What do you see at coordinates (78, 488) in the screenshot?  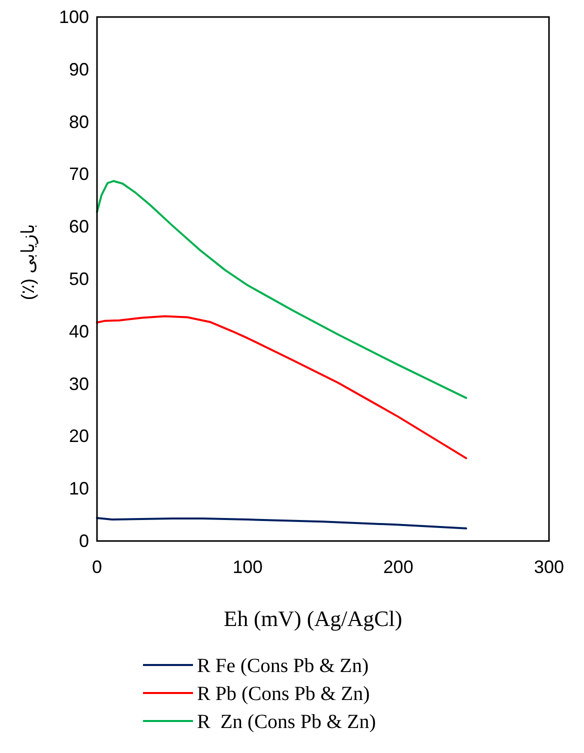 I see `y-tick-label: 10` at bounding box center [78, 488].